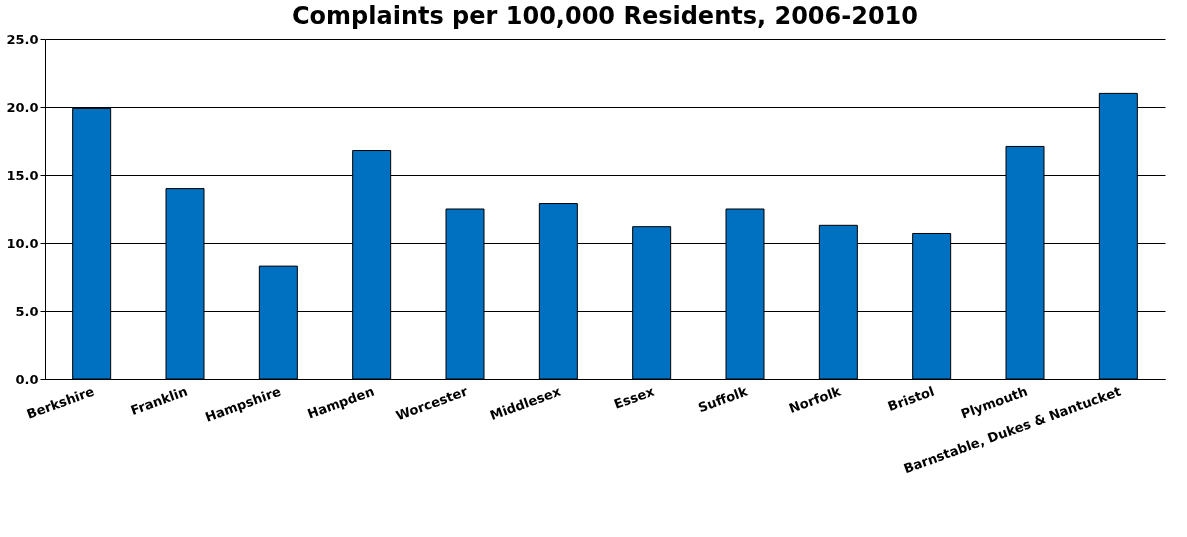 The height and width of the screenshot is (537, 1187). Describe the element at coordinates (22, 107) in the screenshot. I see `y-tick-label: 20.0` at that location.